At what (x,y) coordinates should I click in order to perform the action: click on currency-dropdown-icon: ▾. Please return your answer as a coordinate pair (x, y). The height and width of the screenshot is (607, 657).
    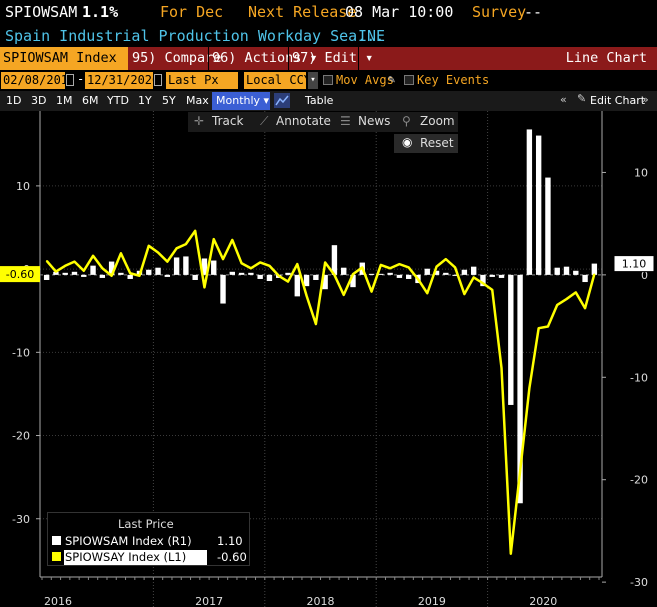
    Looking at the image, I should click on (313, 80).